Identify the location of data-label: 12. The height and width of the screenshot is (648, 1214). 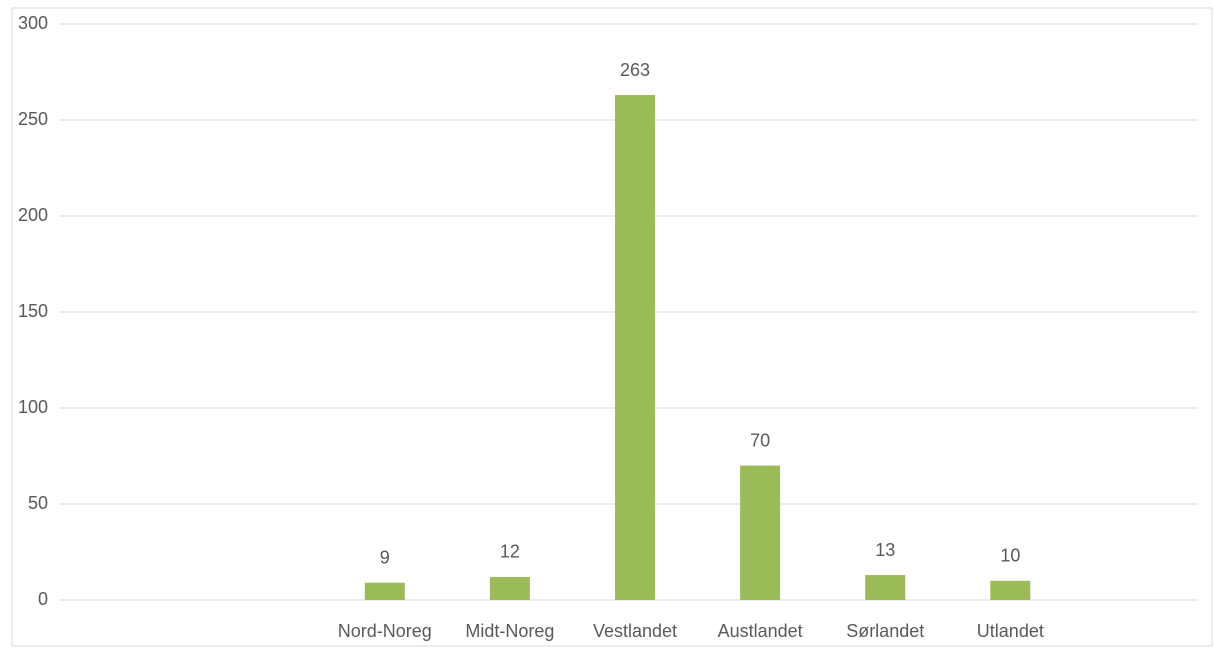
(510, 552).